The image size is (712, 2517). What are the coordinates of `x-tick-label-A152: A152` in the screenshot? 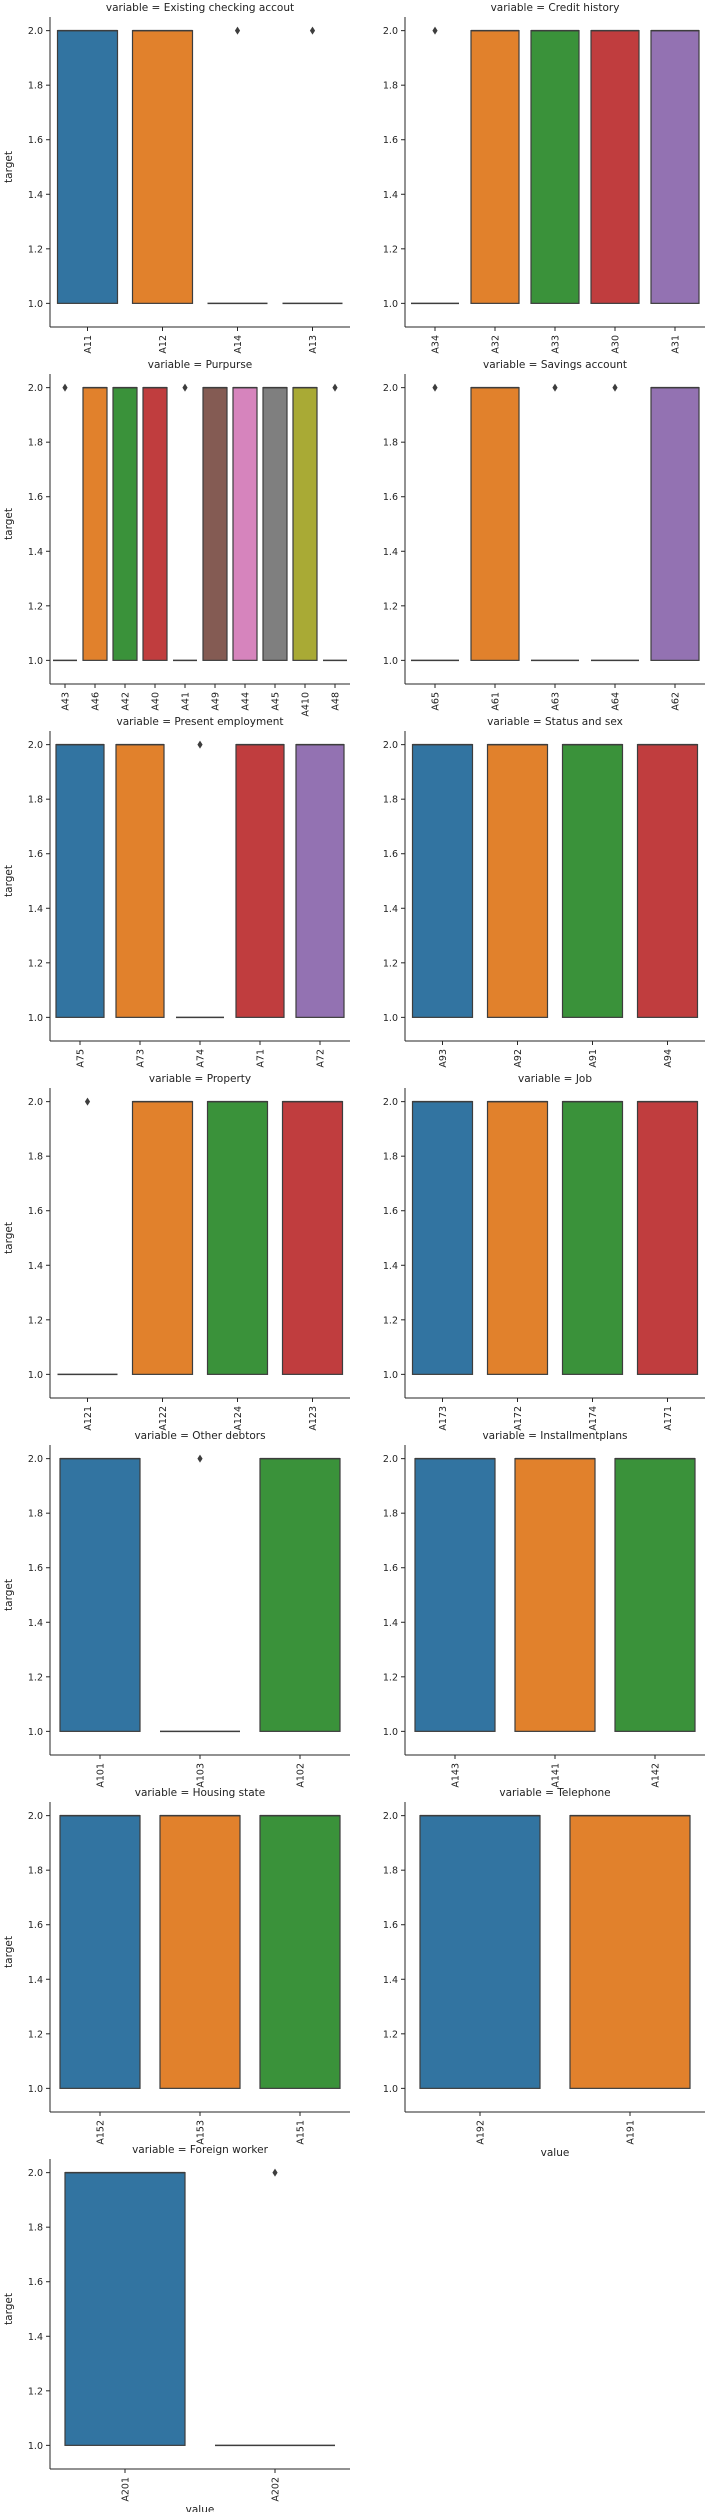 It's located at (101, 2132).